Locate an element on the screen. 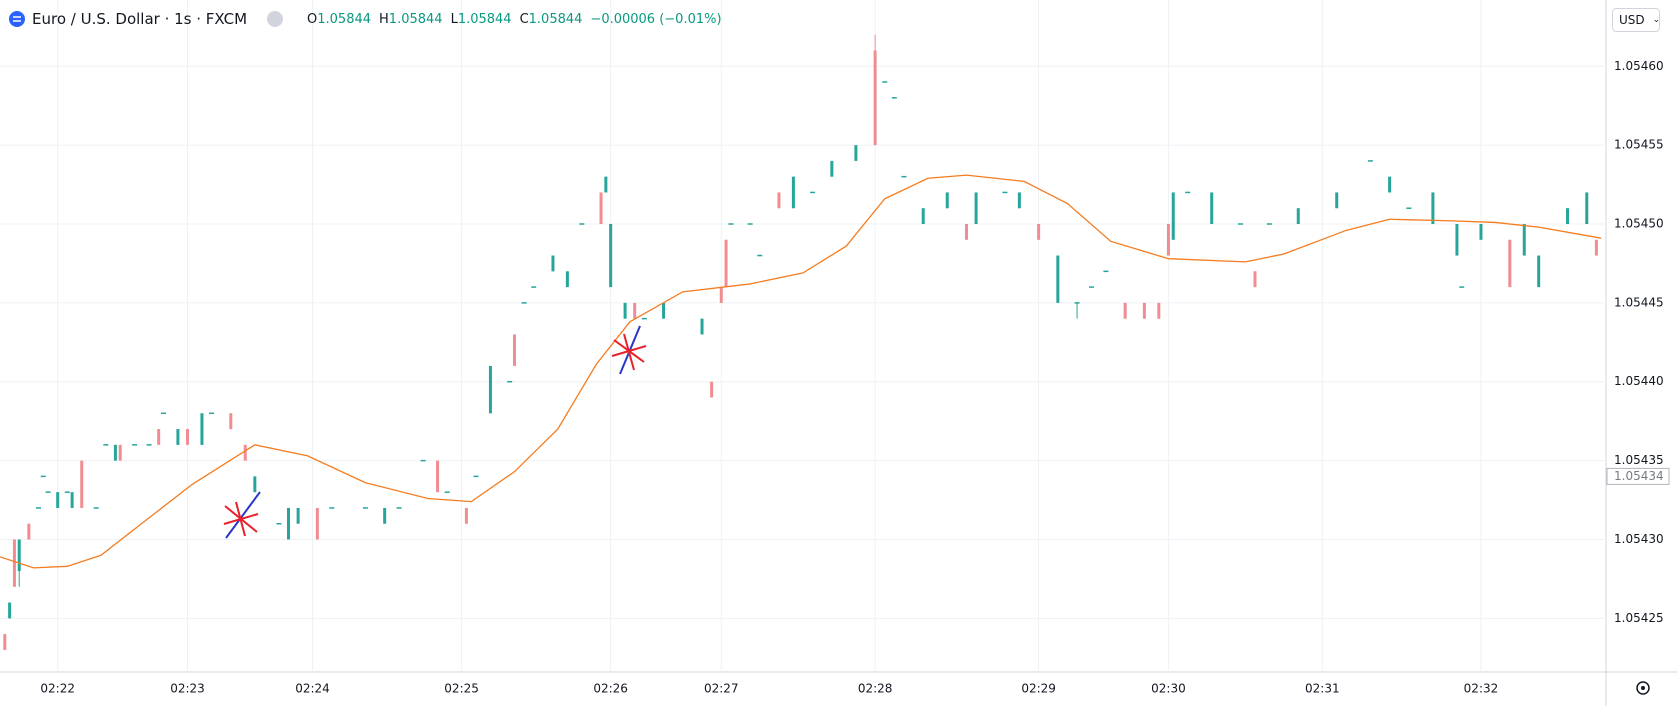 Image resolution: width=1677 pixels, height=706 pixels. drawing-star is located at coordinates (629, 352).